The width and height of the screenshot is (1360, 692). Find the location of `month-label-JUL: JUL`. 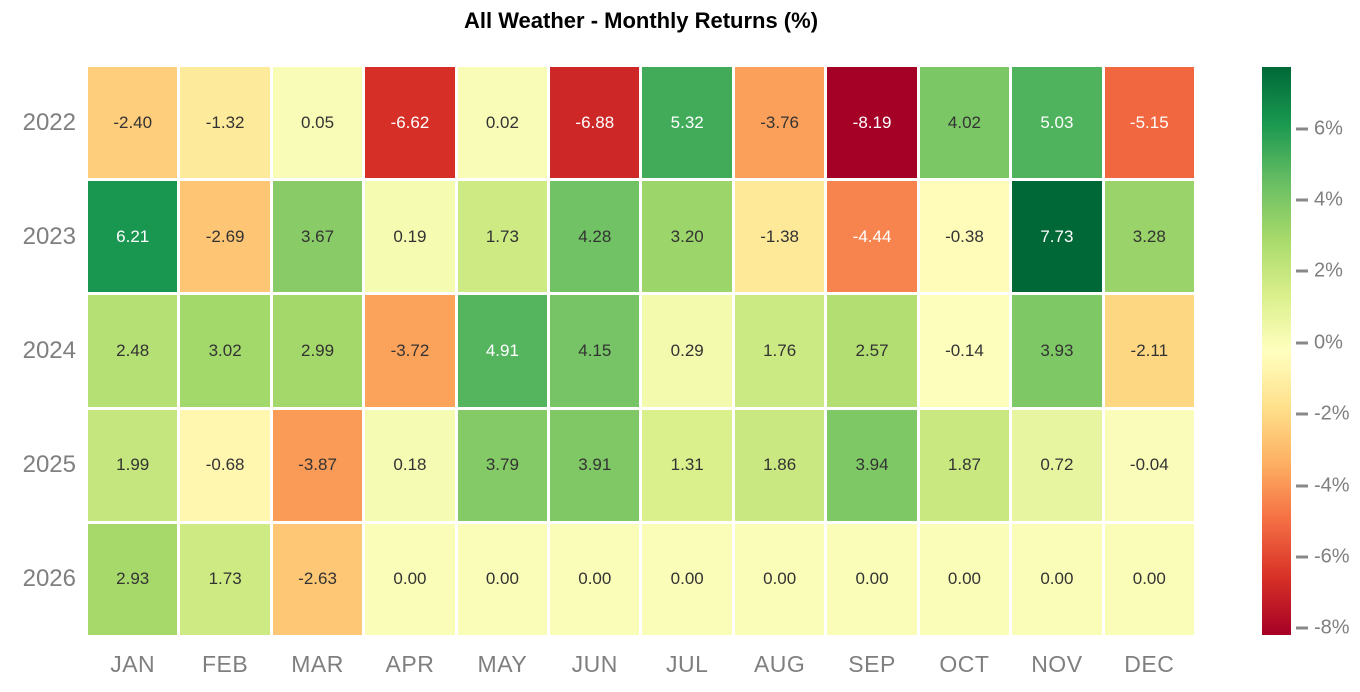

month-label-JUL: JUL is located at coordinates (687, 663).